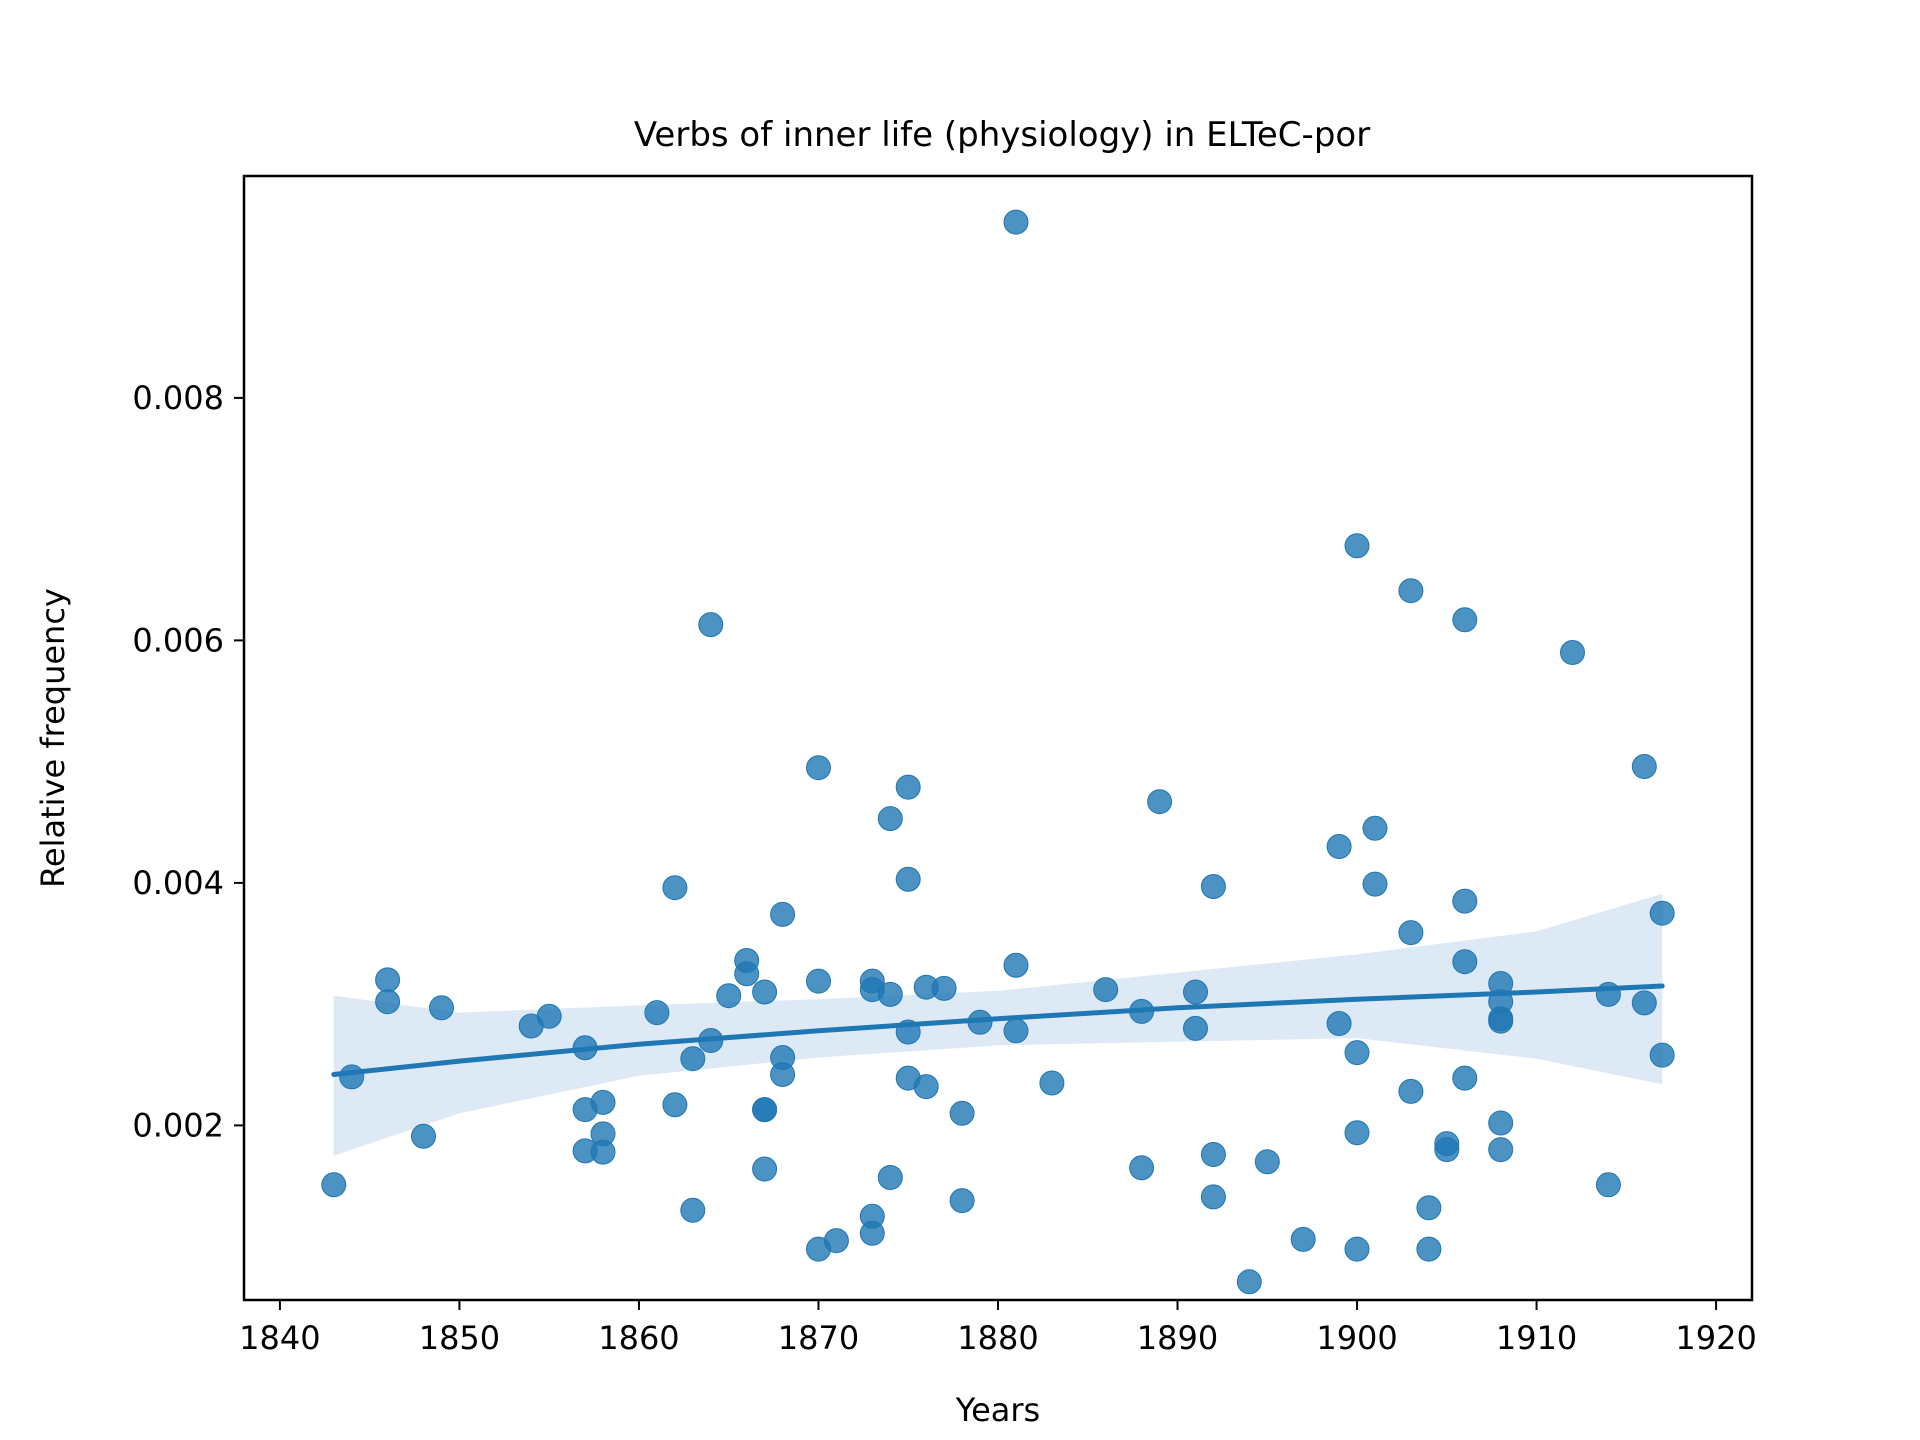 The image size is (1920, 1440). What do you see at coordinates (178, 883) in the screenshot?
I see `y-tick-label: 0.004` at bounding box center [178, 883].